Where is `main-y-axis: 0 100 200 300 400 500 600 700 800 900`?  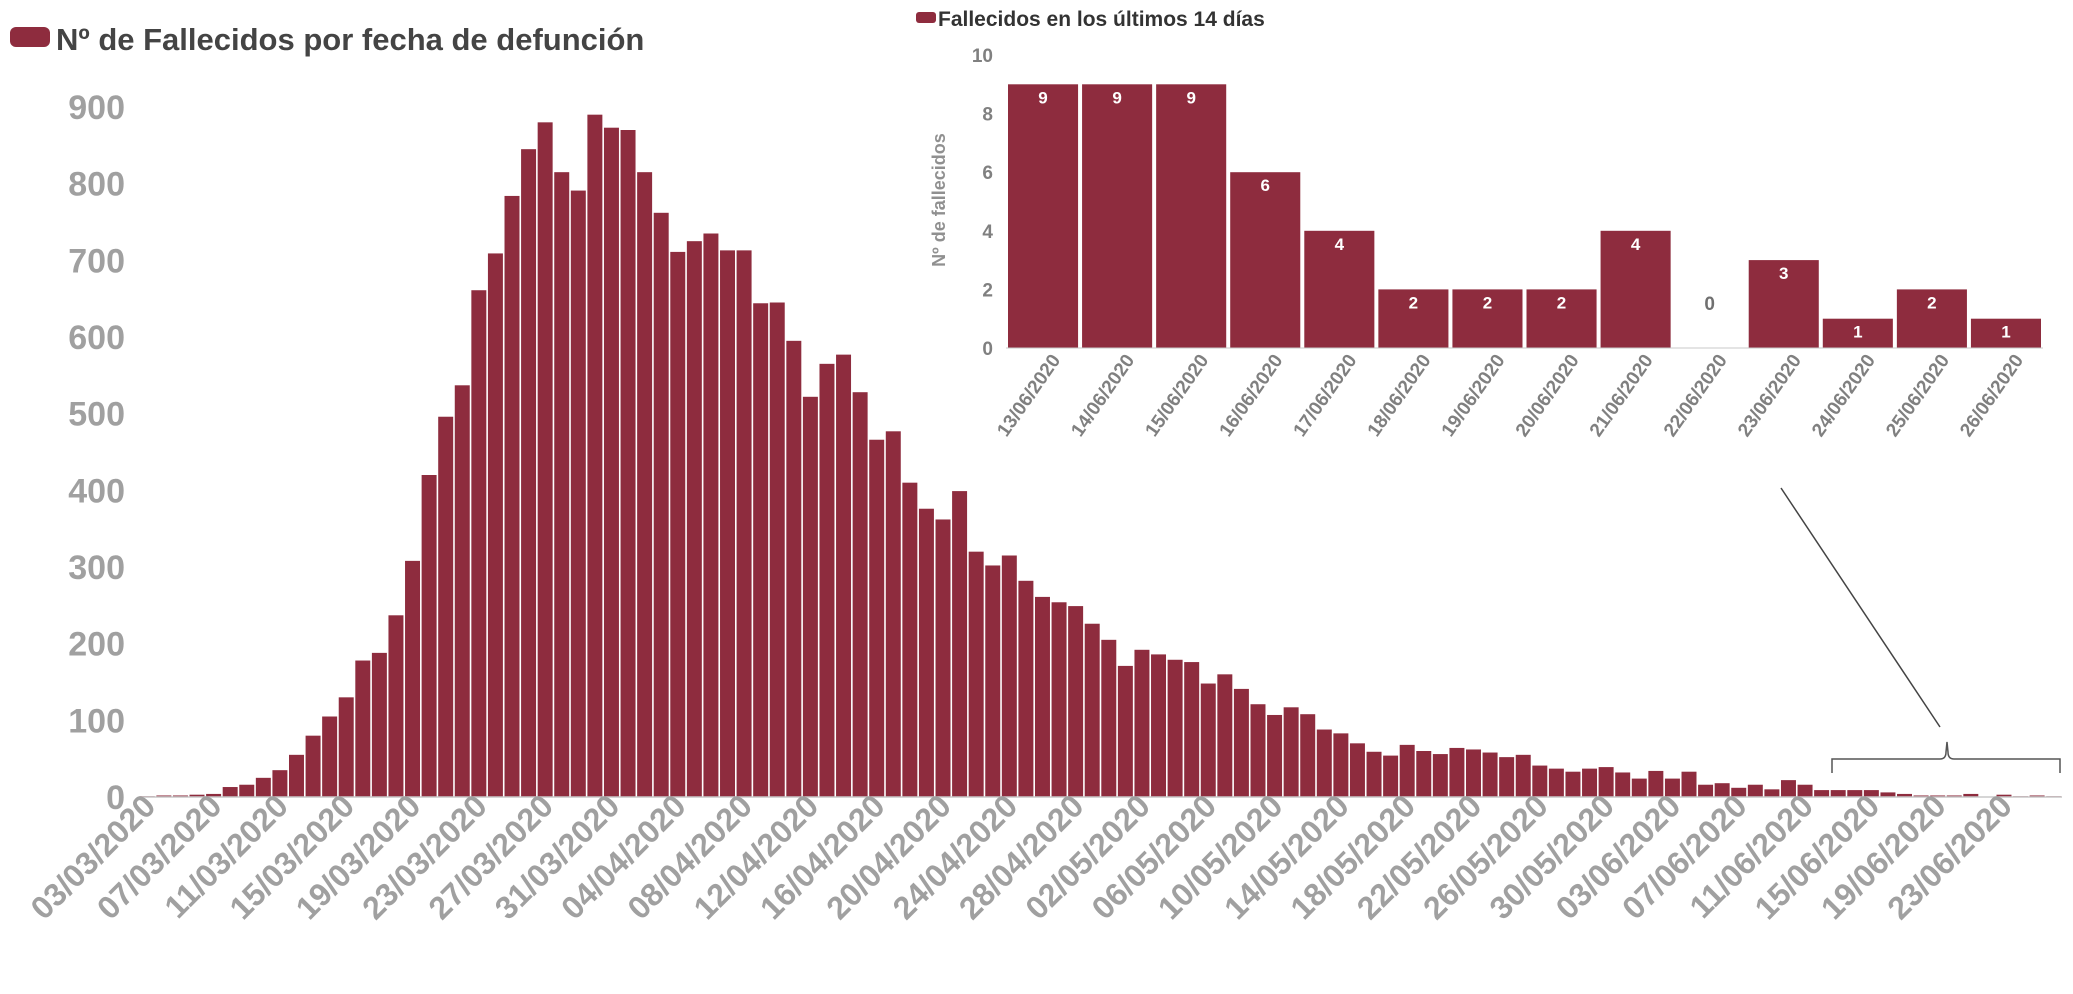 main-y-axis: 0 100 200 300 400 500 600 700 800 900 is located at coordinates (96, 453).